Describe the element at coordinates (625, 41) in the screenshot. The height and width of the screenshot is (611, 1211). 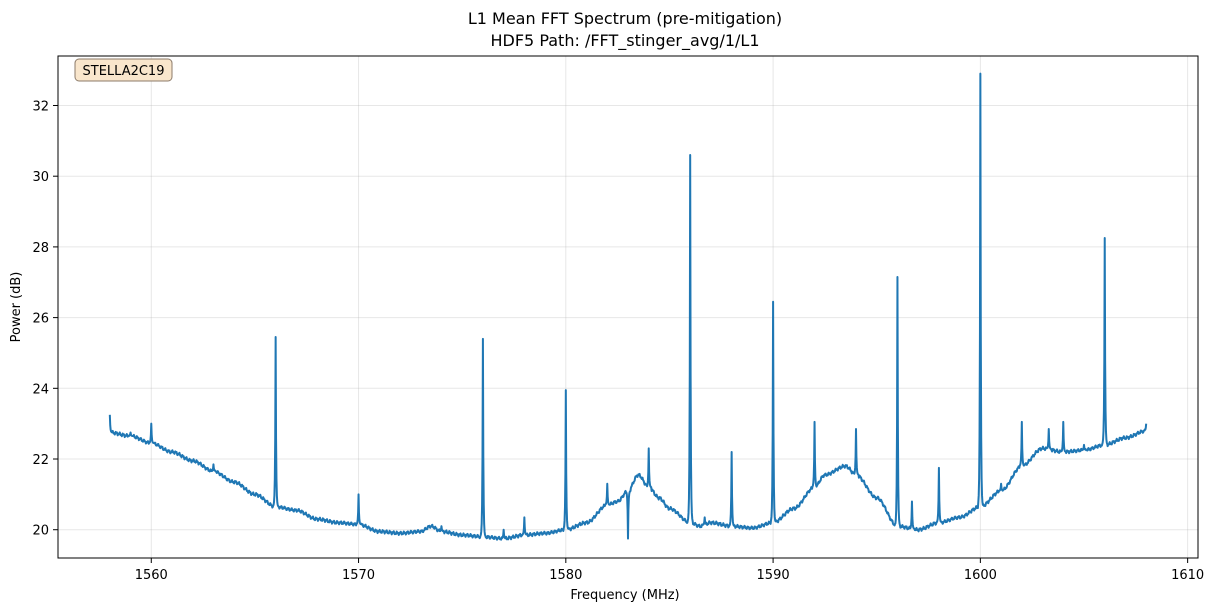
I see `chart-subtitle: HDF5 Path: /FFT_stinger_avg/1/L1` at that location.